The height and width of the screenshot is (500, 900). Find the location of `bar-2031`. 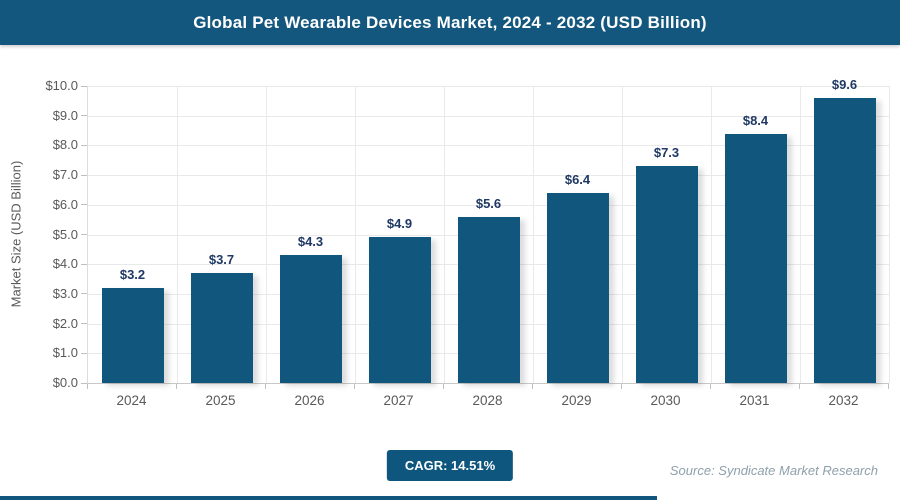

bar-2031 is located at coordinates (755, 258).